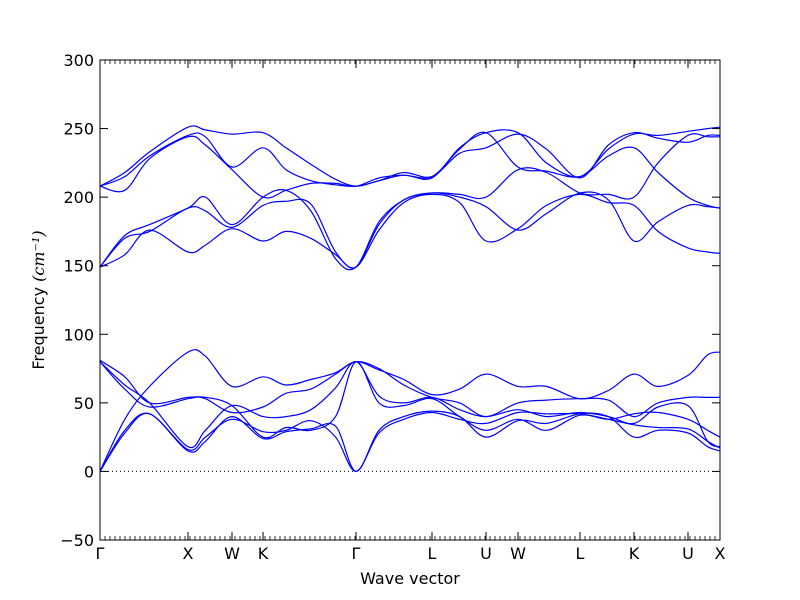 The image size is (800, 600). I want to click on x-axis-title: Wave vector, so click(410, 578).